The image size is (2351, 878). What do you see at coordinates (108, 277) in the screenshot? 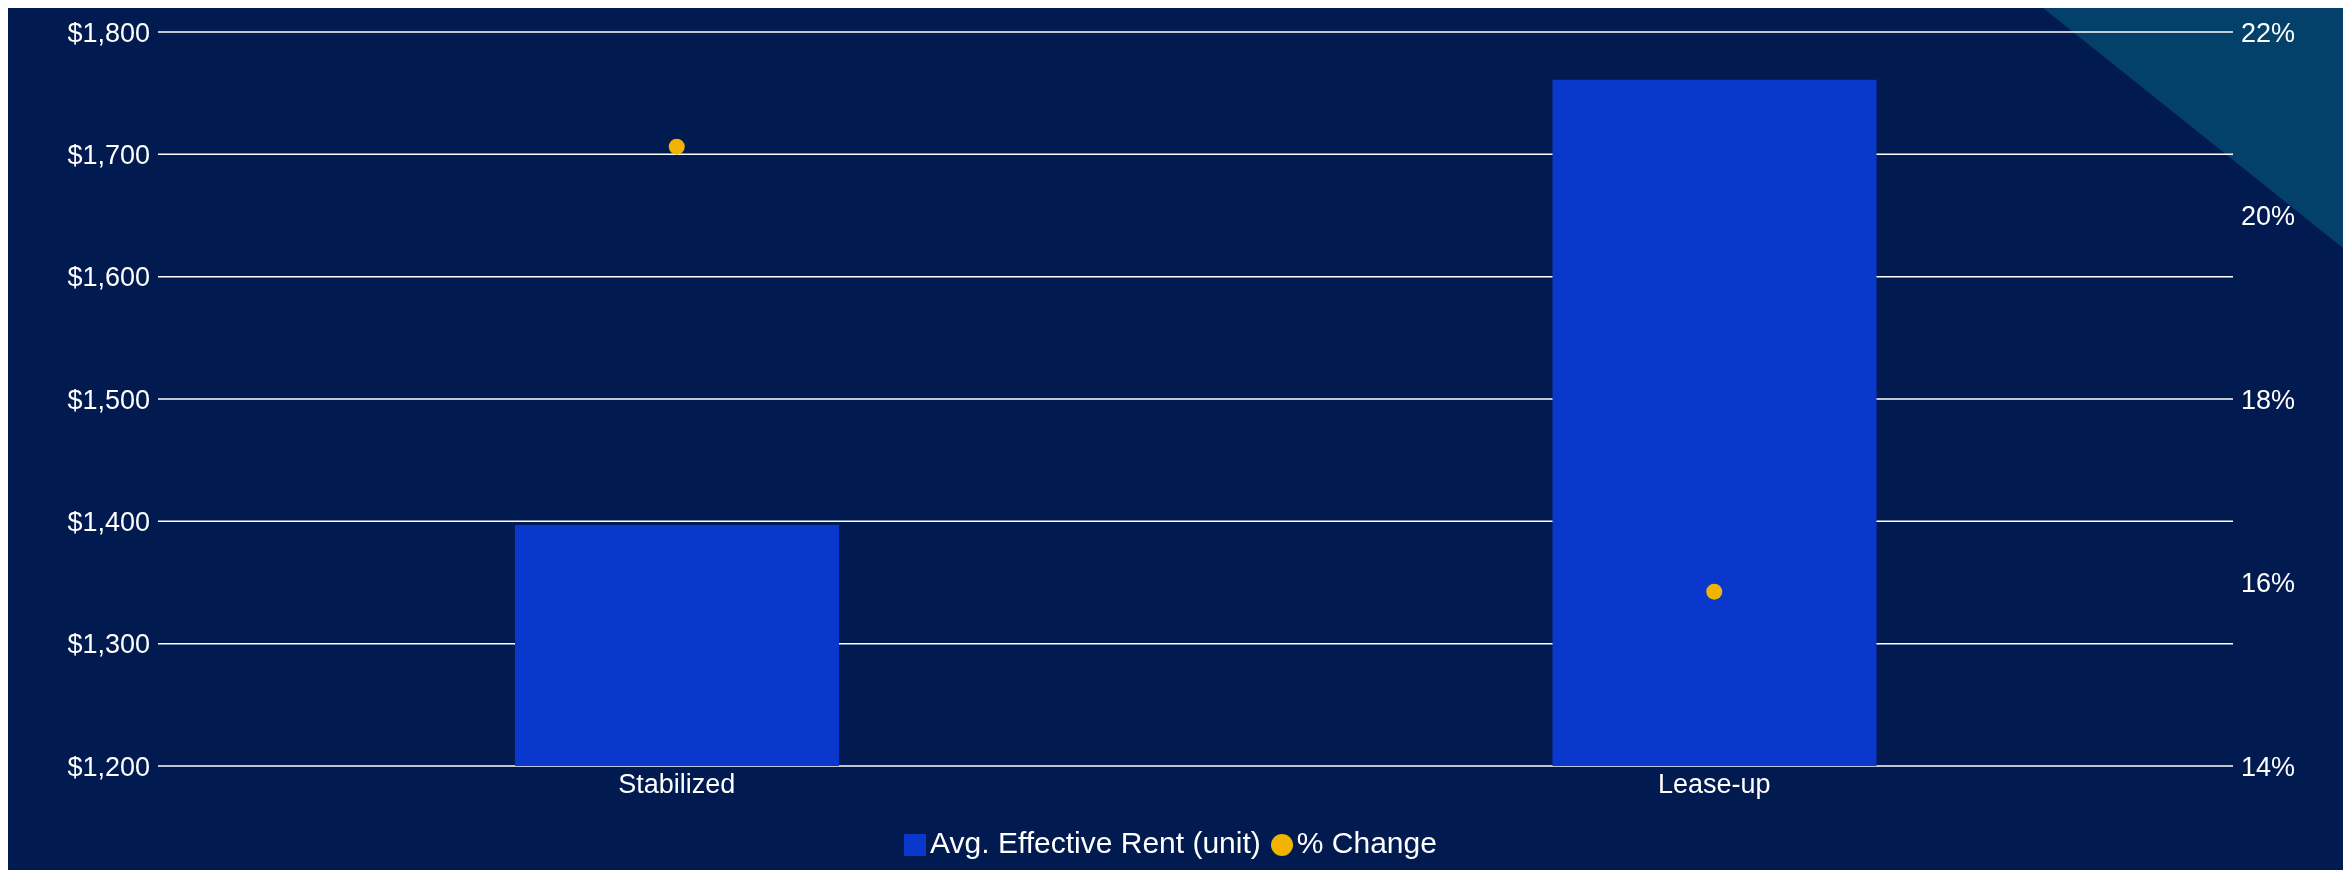
I see `y-tick-label: $1,600` at bounding box center [108, 277].